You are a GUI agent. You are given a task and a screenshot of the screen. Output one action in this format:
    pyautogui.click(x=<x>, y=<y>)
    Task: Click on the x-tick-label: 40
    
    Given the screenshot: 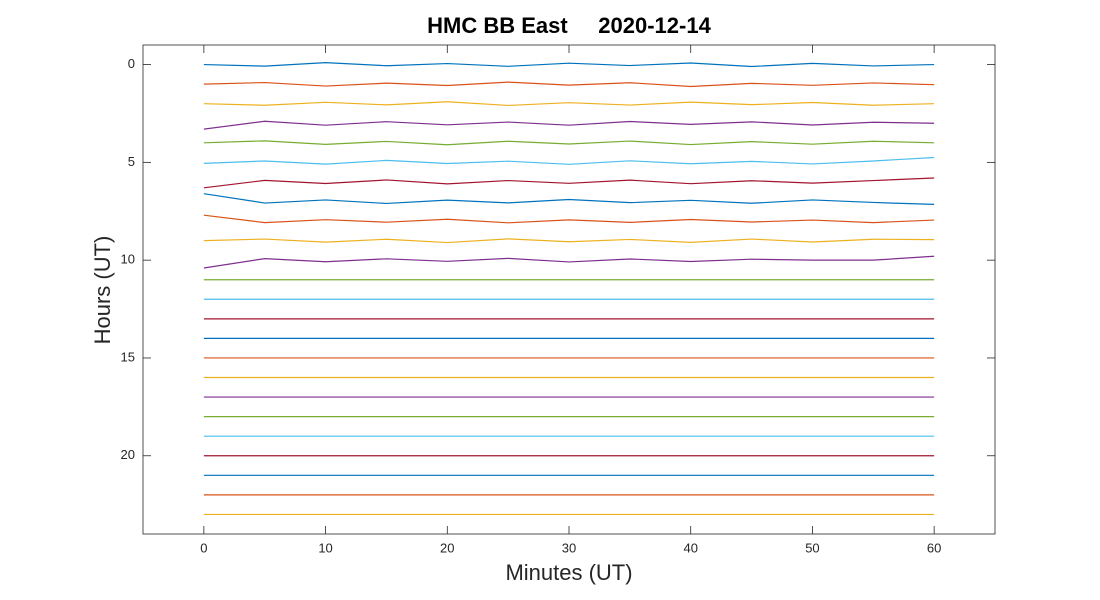 What is the action you would take?
    pyautogui.click(x=690, y=547)
    